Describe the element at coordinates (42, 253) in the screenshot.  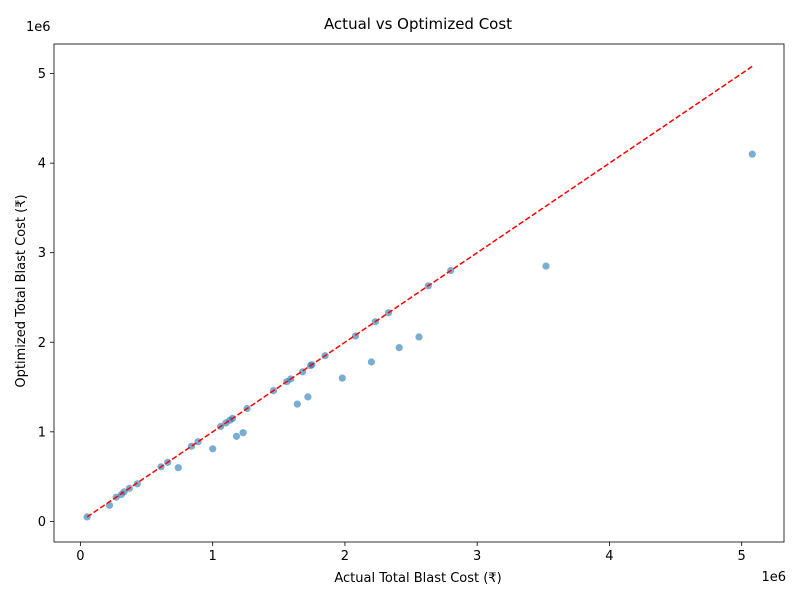
I see `y-tick-label-3: 3` at that location.